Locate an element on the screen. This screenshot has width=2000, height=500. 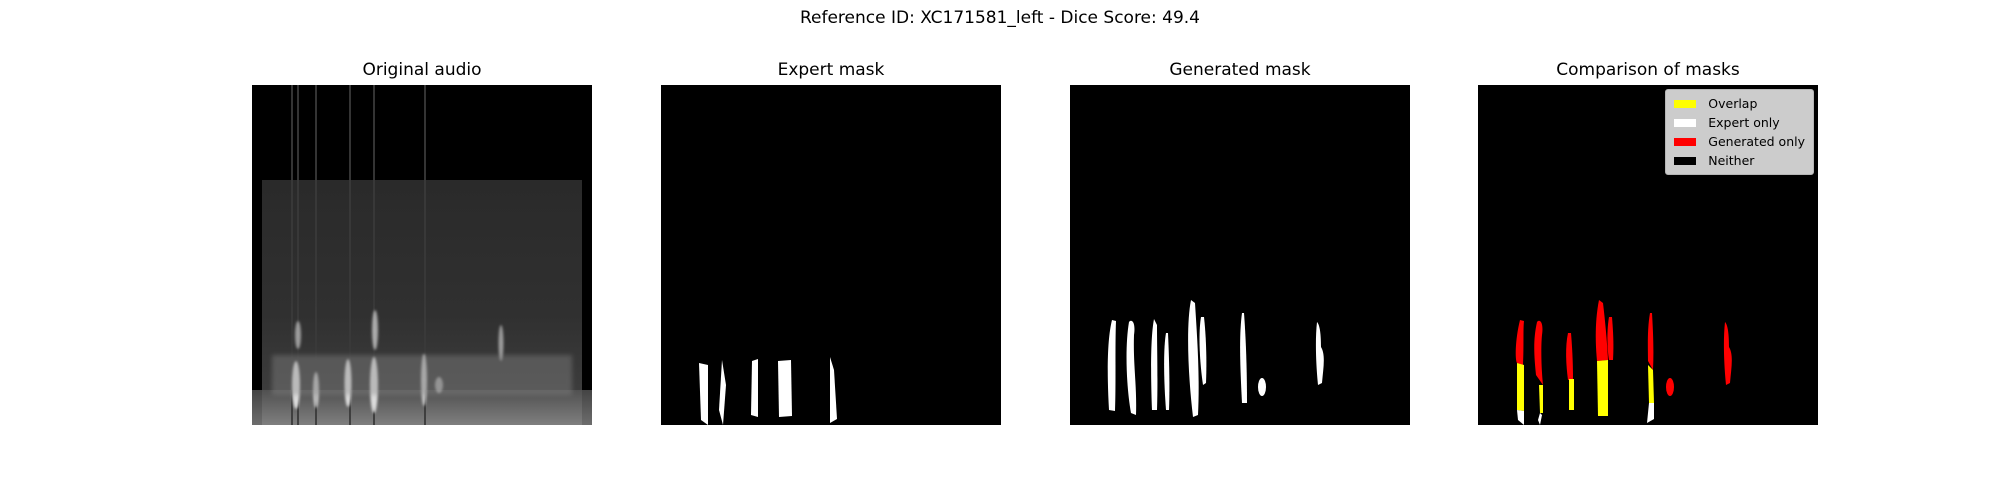
legend-swatch-expert-only is located at coordinates (1685, 123).